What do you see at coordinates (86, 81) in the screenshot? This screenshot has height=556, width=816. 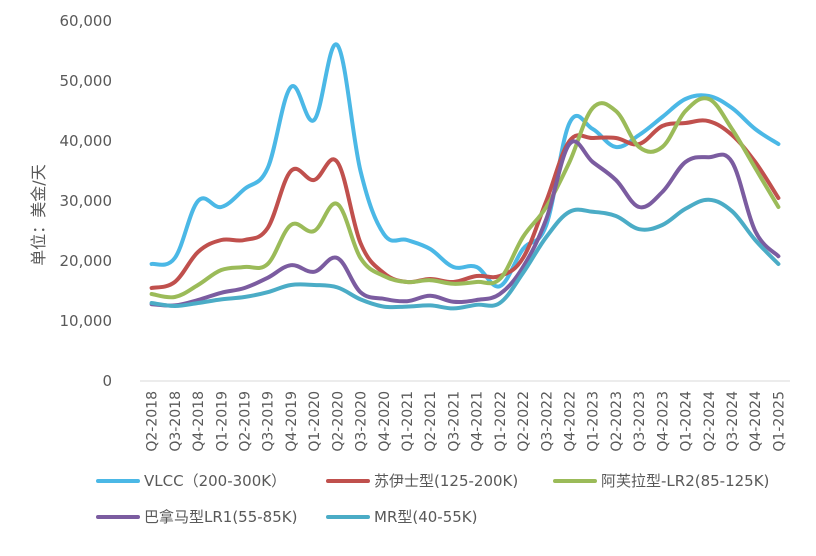 I see `y-tick-label: 50,000` at bounding box center [86, 81].